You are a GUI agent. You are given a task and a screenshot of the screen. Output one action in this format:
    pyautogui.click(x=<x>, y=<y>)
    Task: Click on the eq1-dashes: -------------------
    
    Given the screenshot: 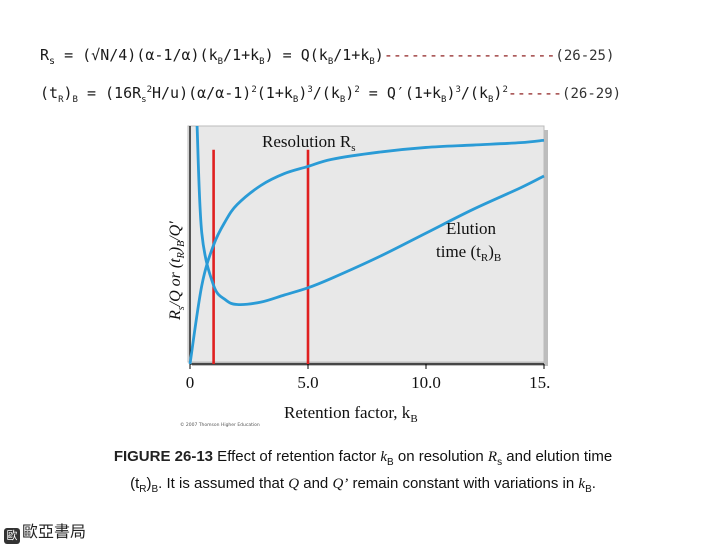 What is the action you would take?
    pyautogui.click(x=469, y=55)
    